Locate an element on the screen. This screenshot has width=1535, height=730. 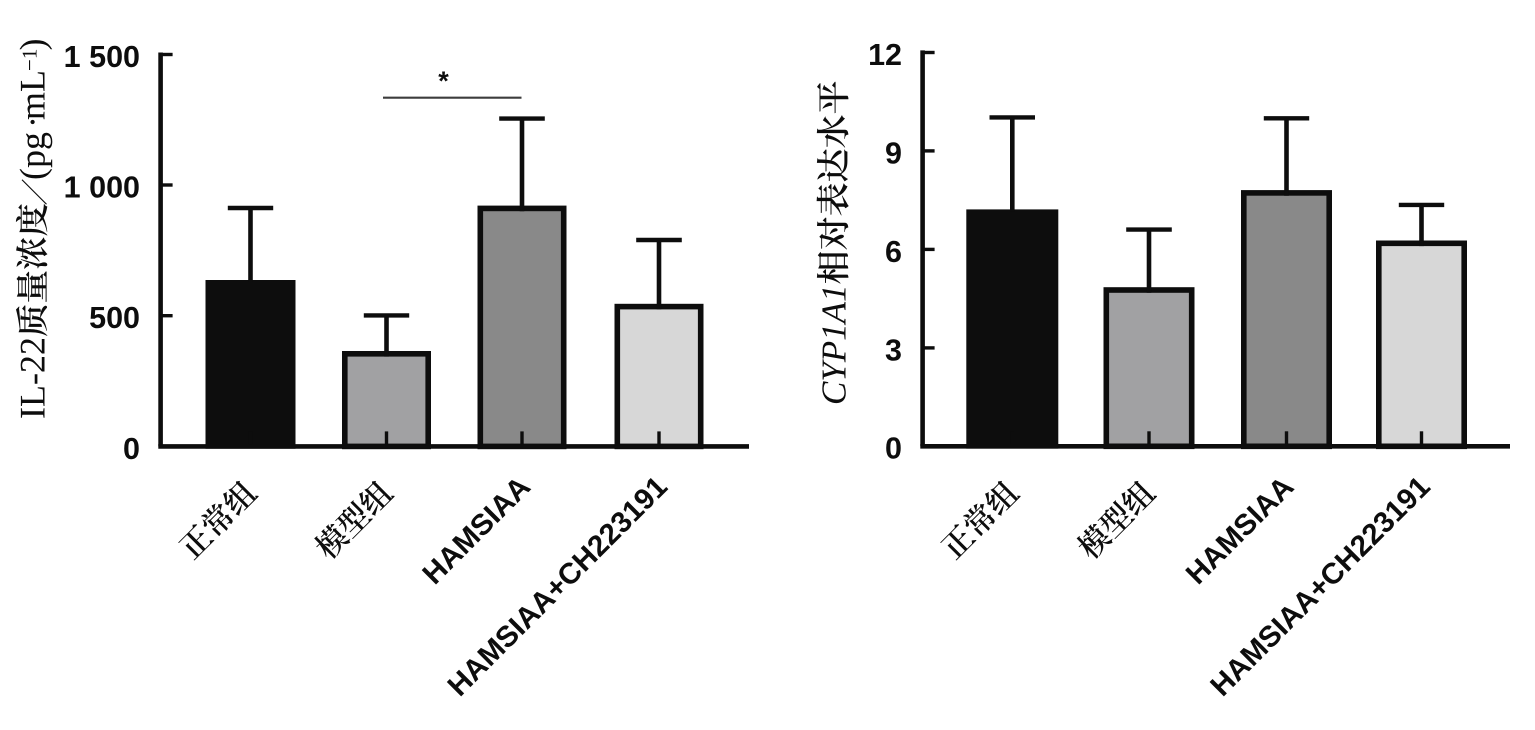
svg-text: 9 is located at coordinates (893, 153).